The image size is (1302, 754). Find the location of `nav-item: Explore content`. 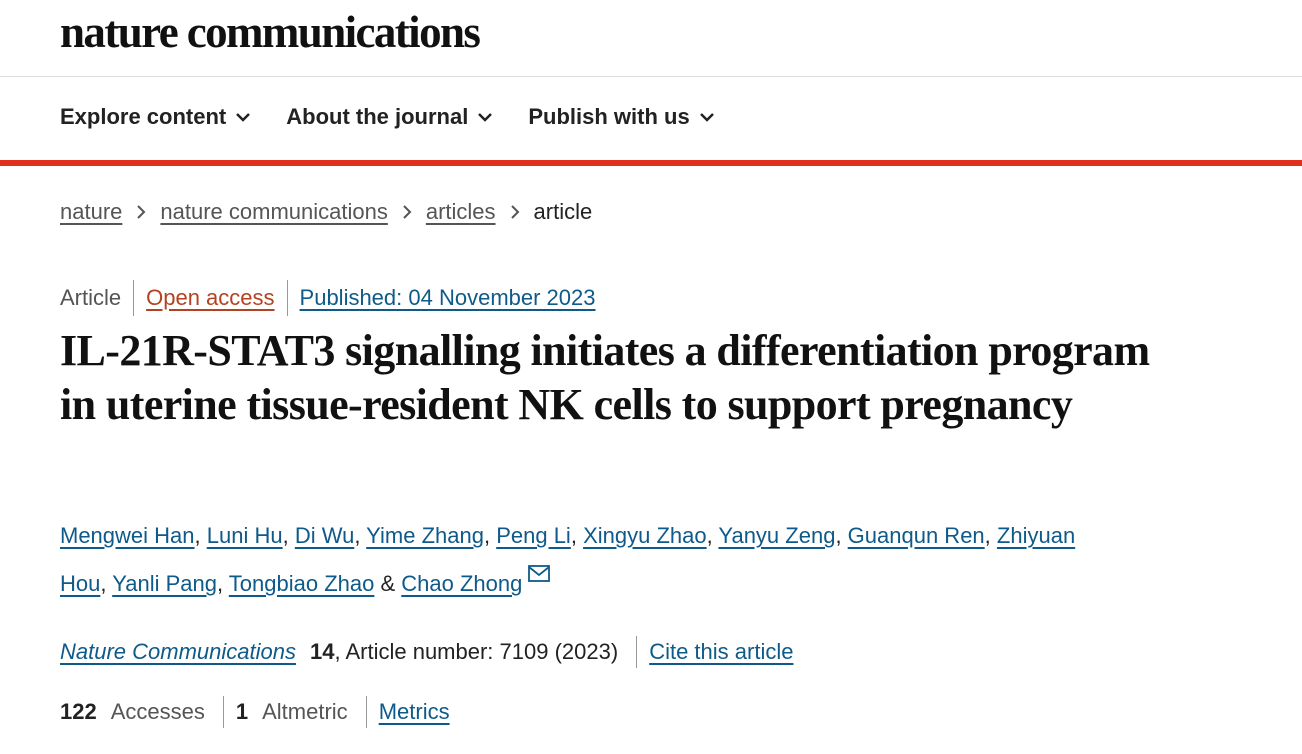

nav-item: Explore content is located at coordinates (155, 117).